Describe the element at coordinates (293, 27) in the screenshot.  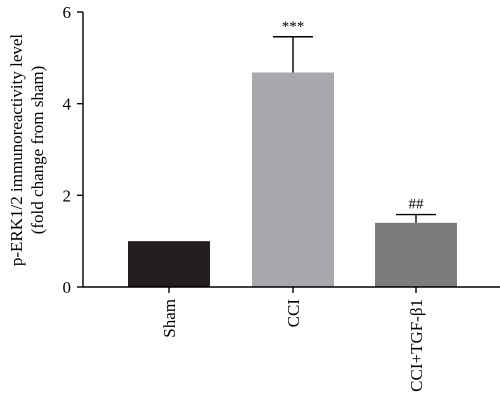
I see `significance-label-2: ***` at that location.